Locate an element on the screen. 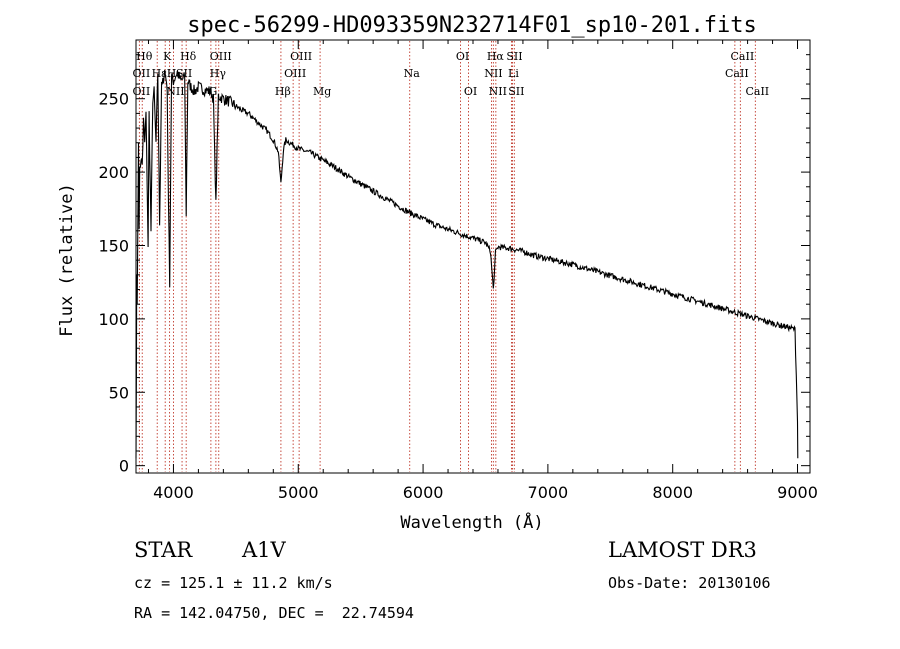 The width and height of the screenshot is (900, 649). line-label-17: OI is located at coordinates (462, 56).